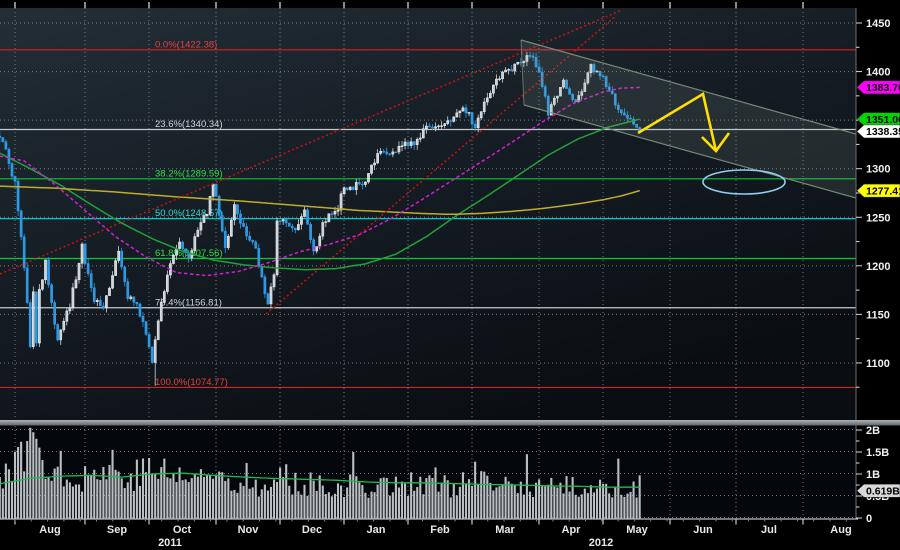 The width and height of the screenshot is (900, 550). What do you see at coordinates (878, 364) in the screenshot?
I see `price-axis-label: 1100` at bounding box center [878, 364].